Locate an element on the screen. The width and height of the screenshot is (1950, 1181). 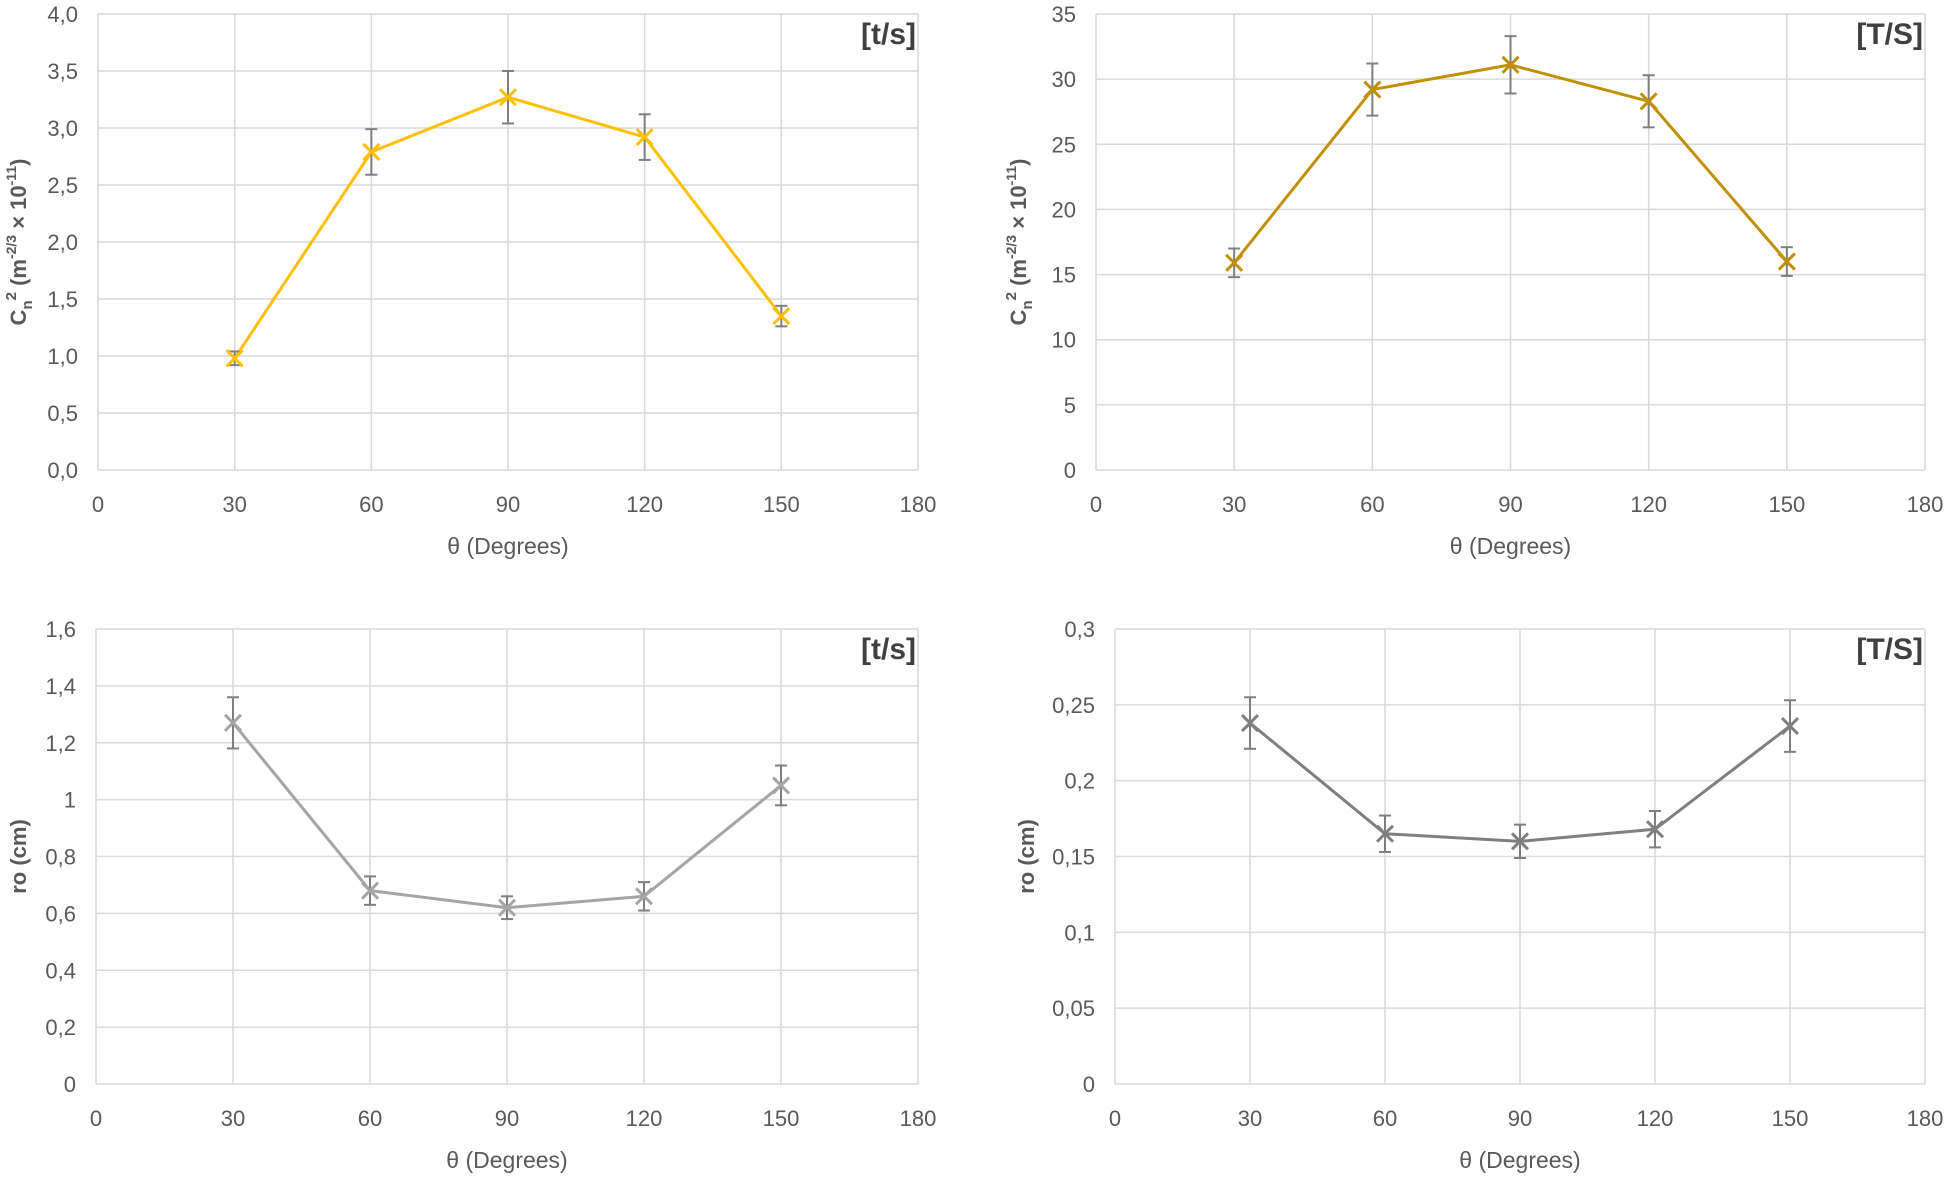
y-tick-label: 1,5 is located at coordinates (62, 299).